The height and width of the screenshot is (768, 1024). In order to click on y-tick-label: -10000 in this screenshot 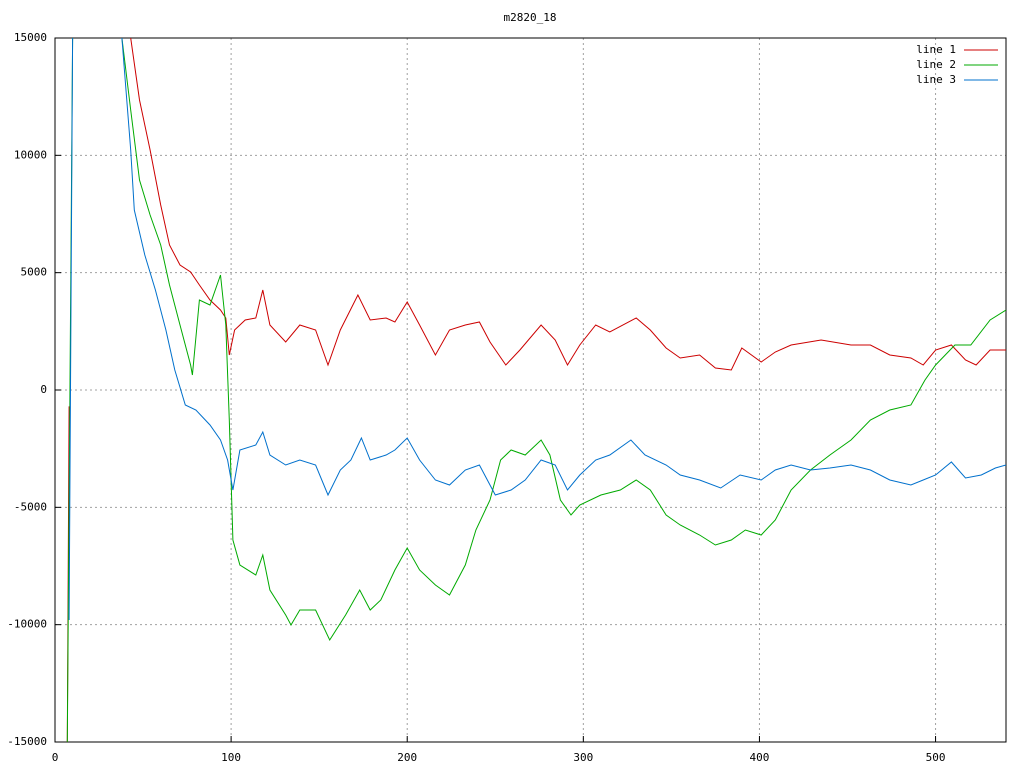, I will do `click(27, 624)`.